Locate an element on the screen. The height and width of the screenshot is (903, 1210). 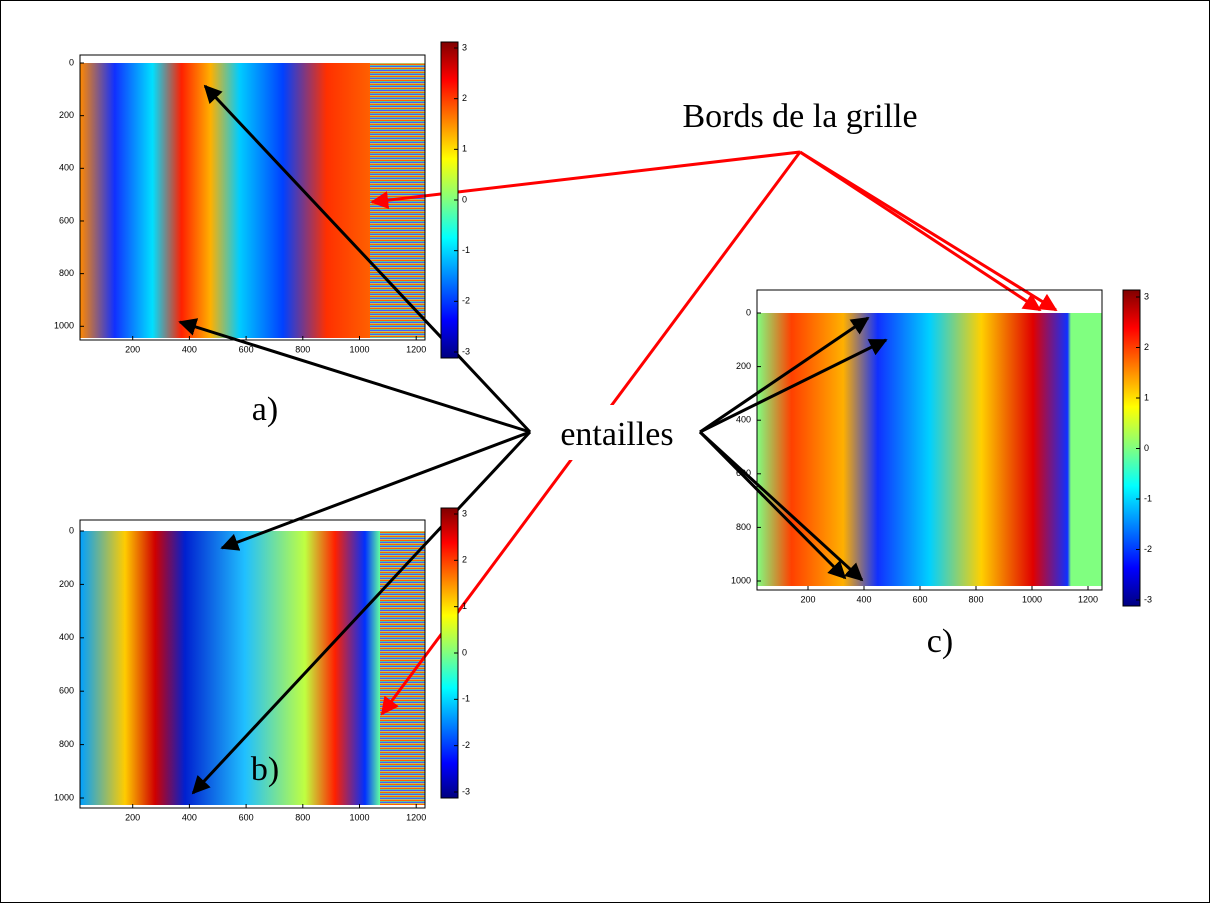
phase-map-a is located at coordinates (225, 200).